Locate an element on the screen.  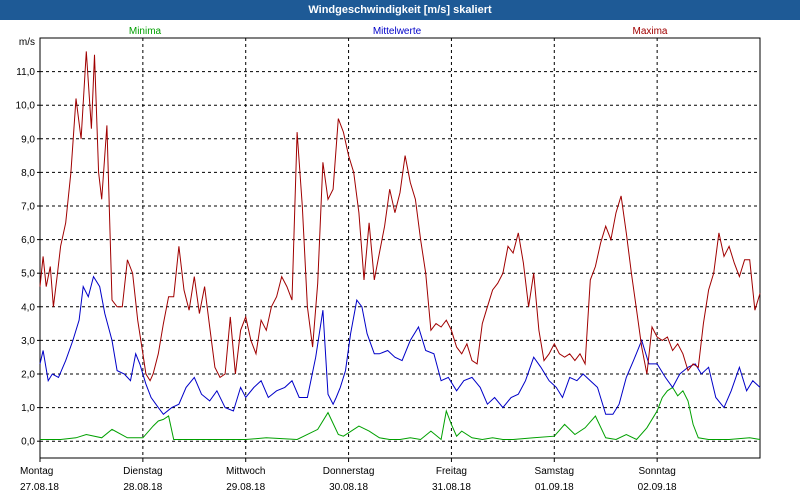
y-tick-label: 3,0 is located at coordinates (28, 341).